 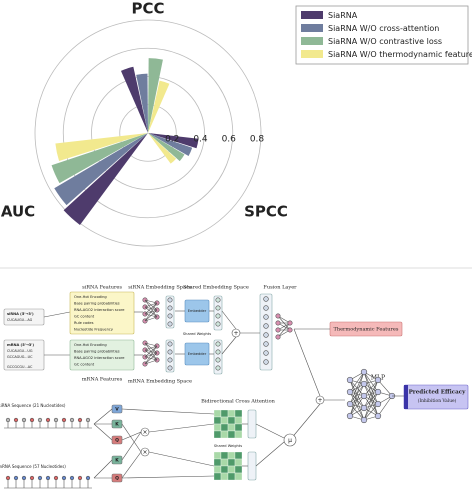 What do you see at coordinates (235, 333) in the screenshot?
I see `operator-symbol: +` at bounding box center [235, 333].